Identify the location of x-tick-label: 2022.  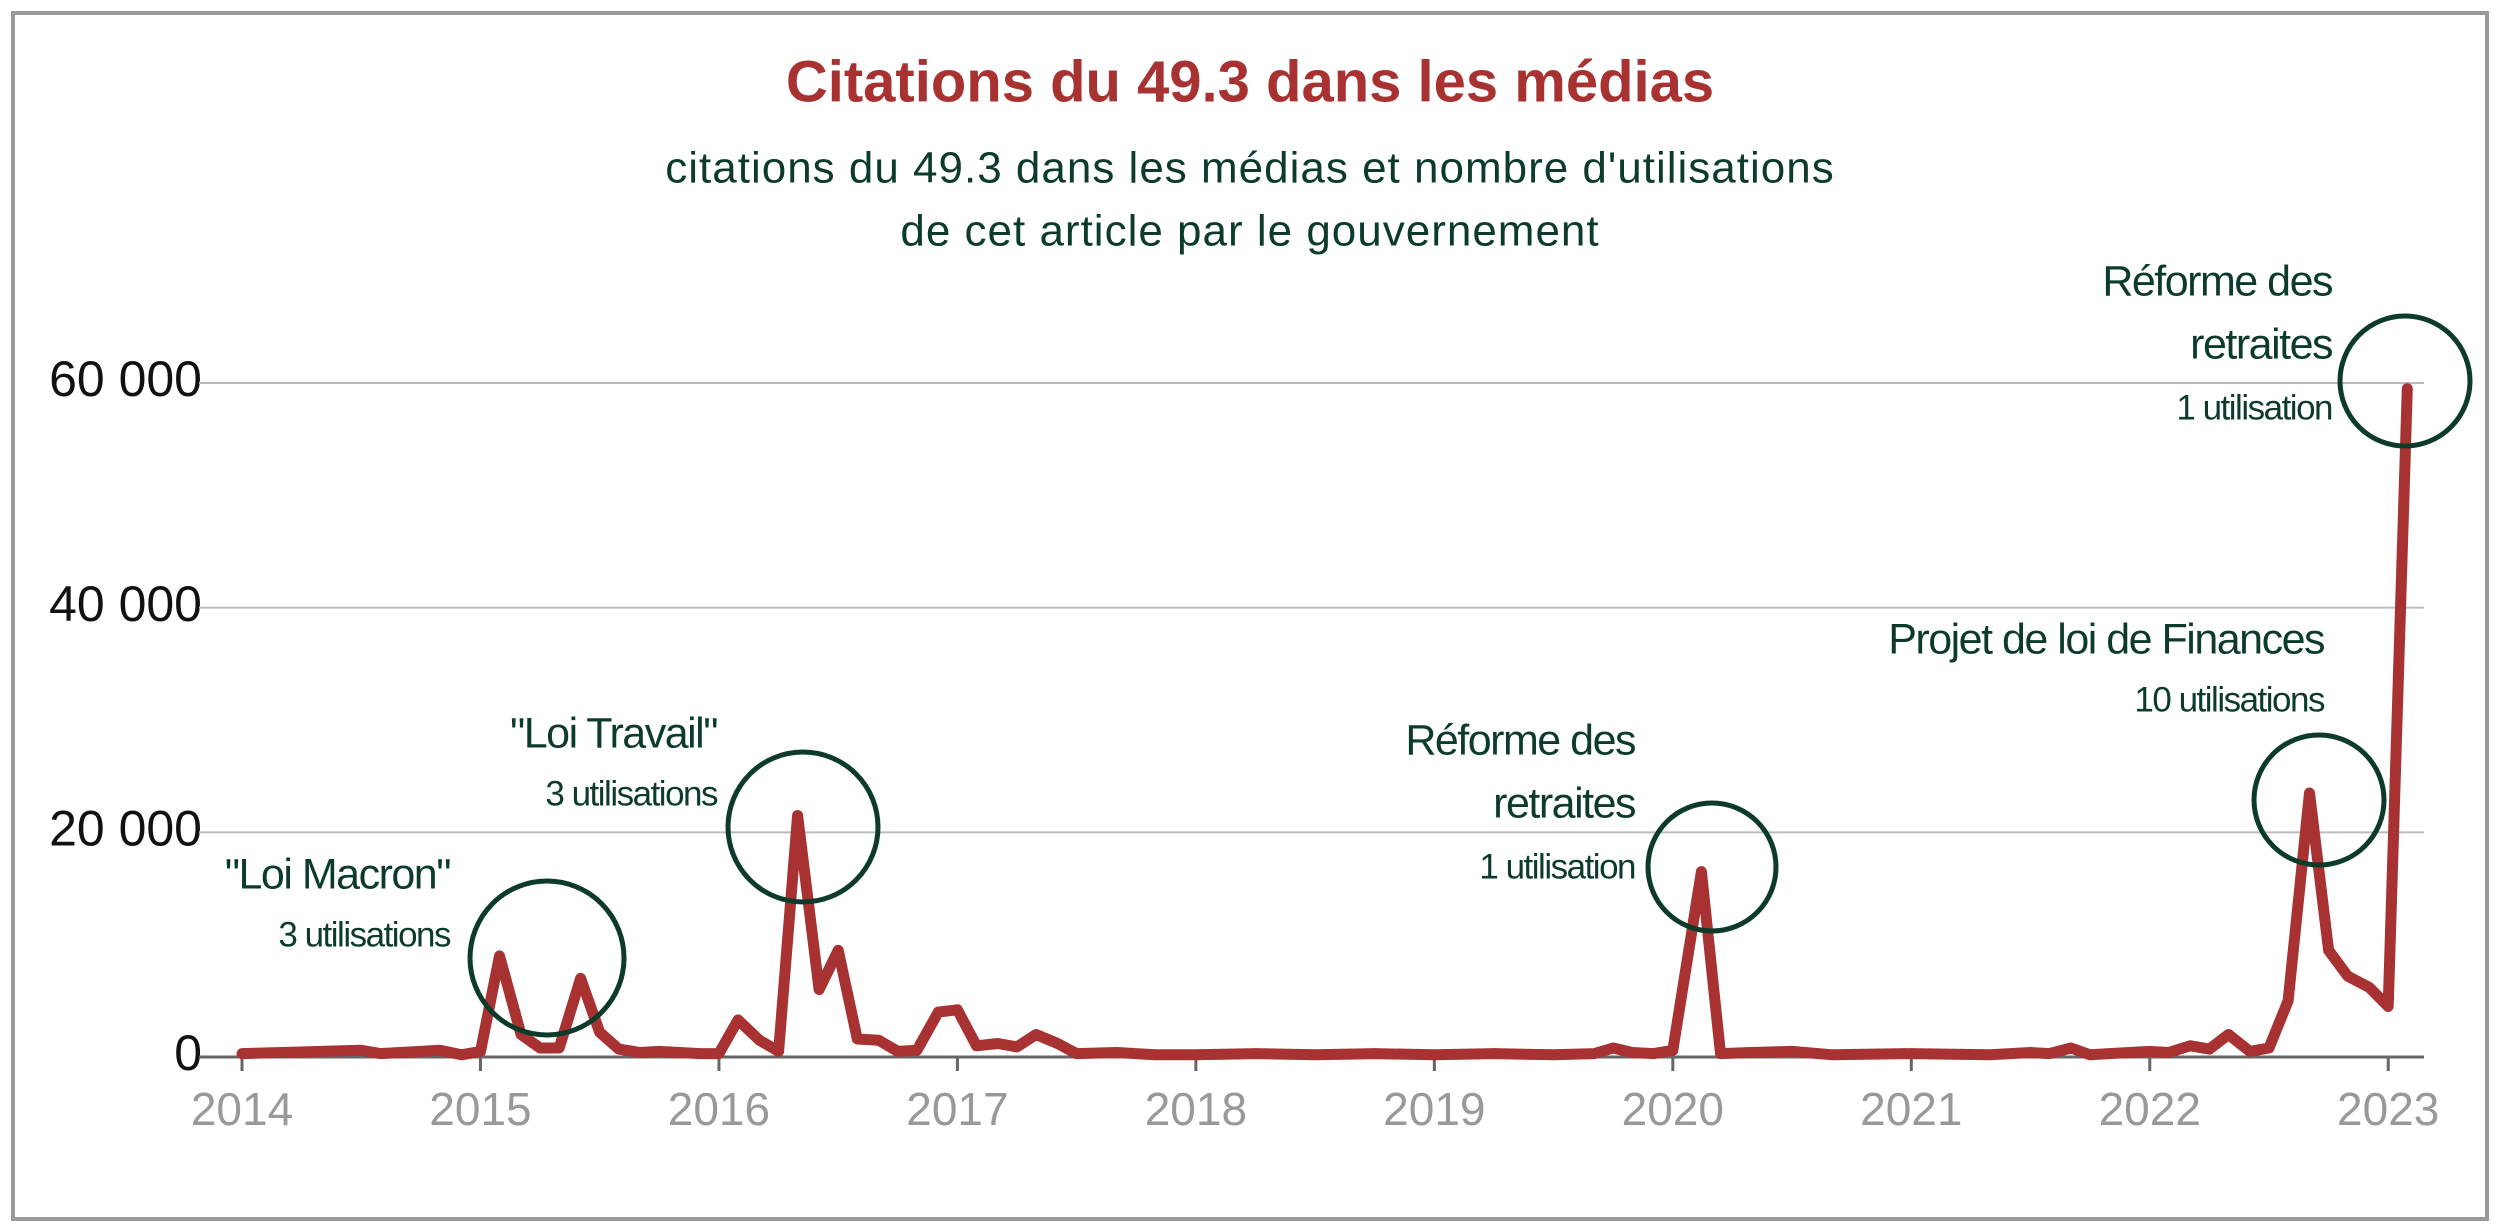
(2150, 1109).